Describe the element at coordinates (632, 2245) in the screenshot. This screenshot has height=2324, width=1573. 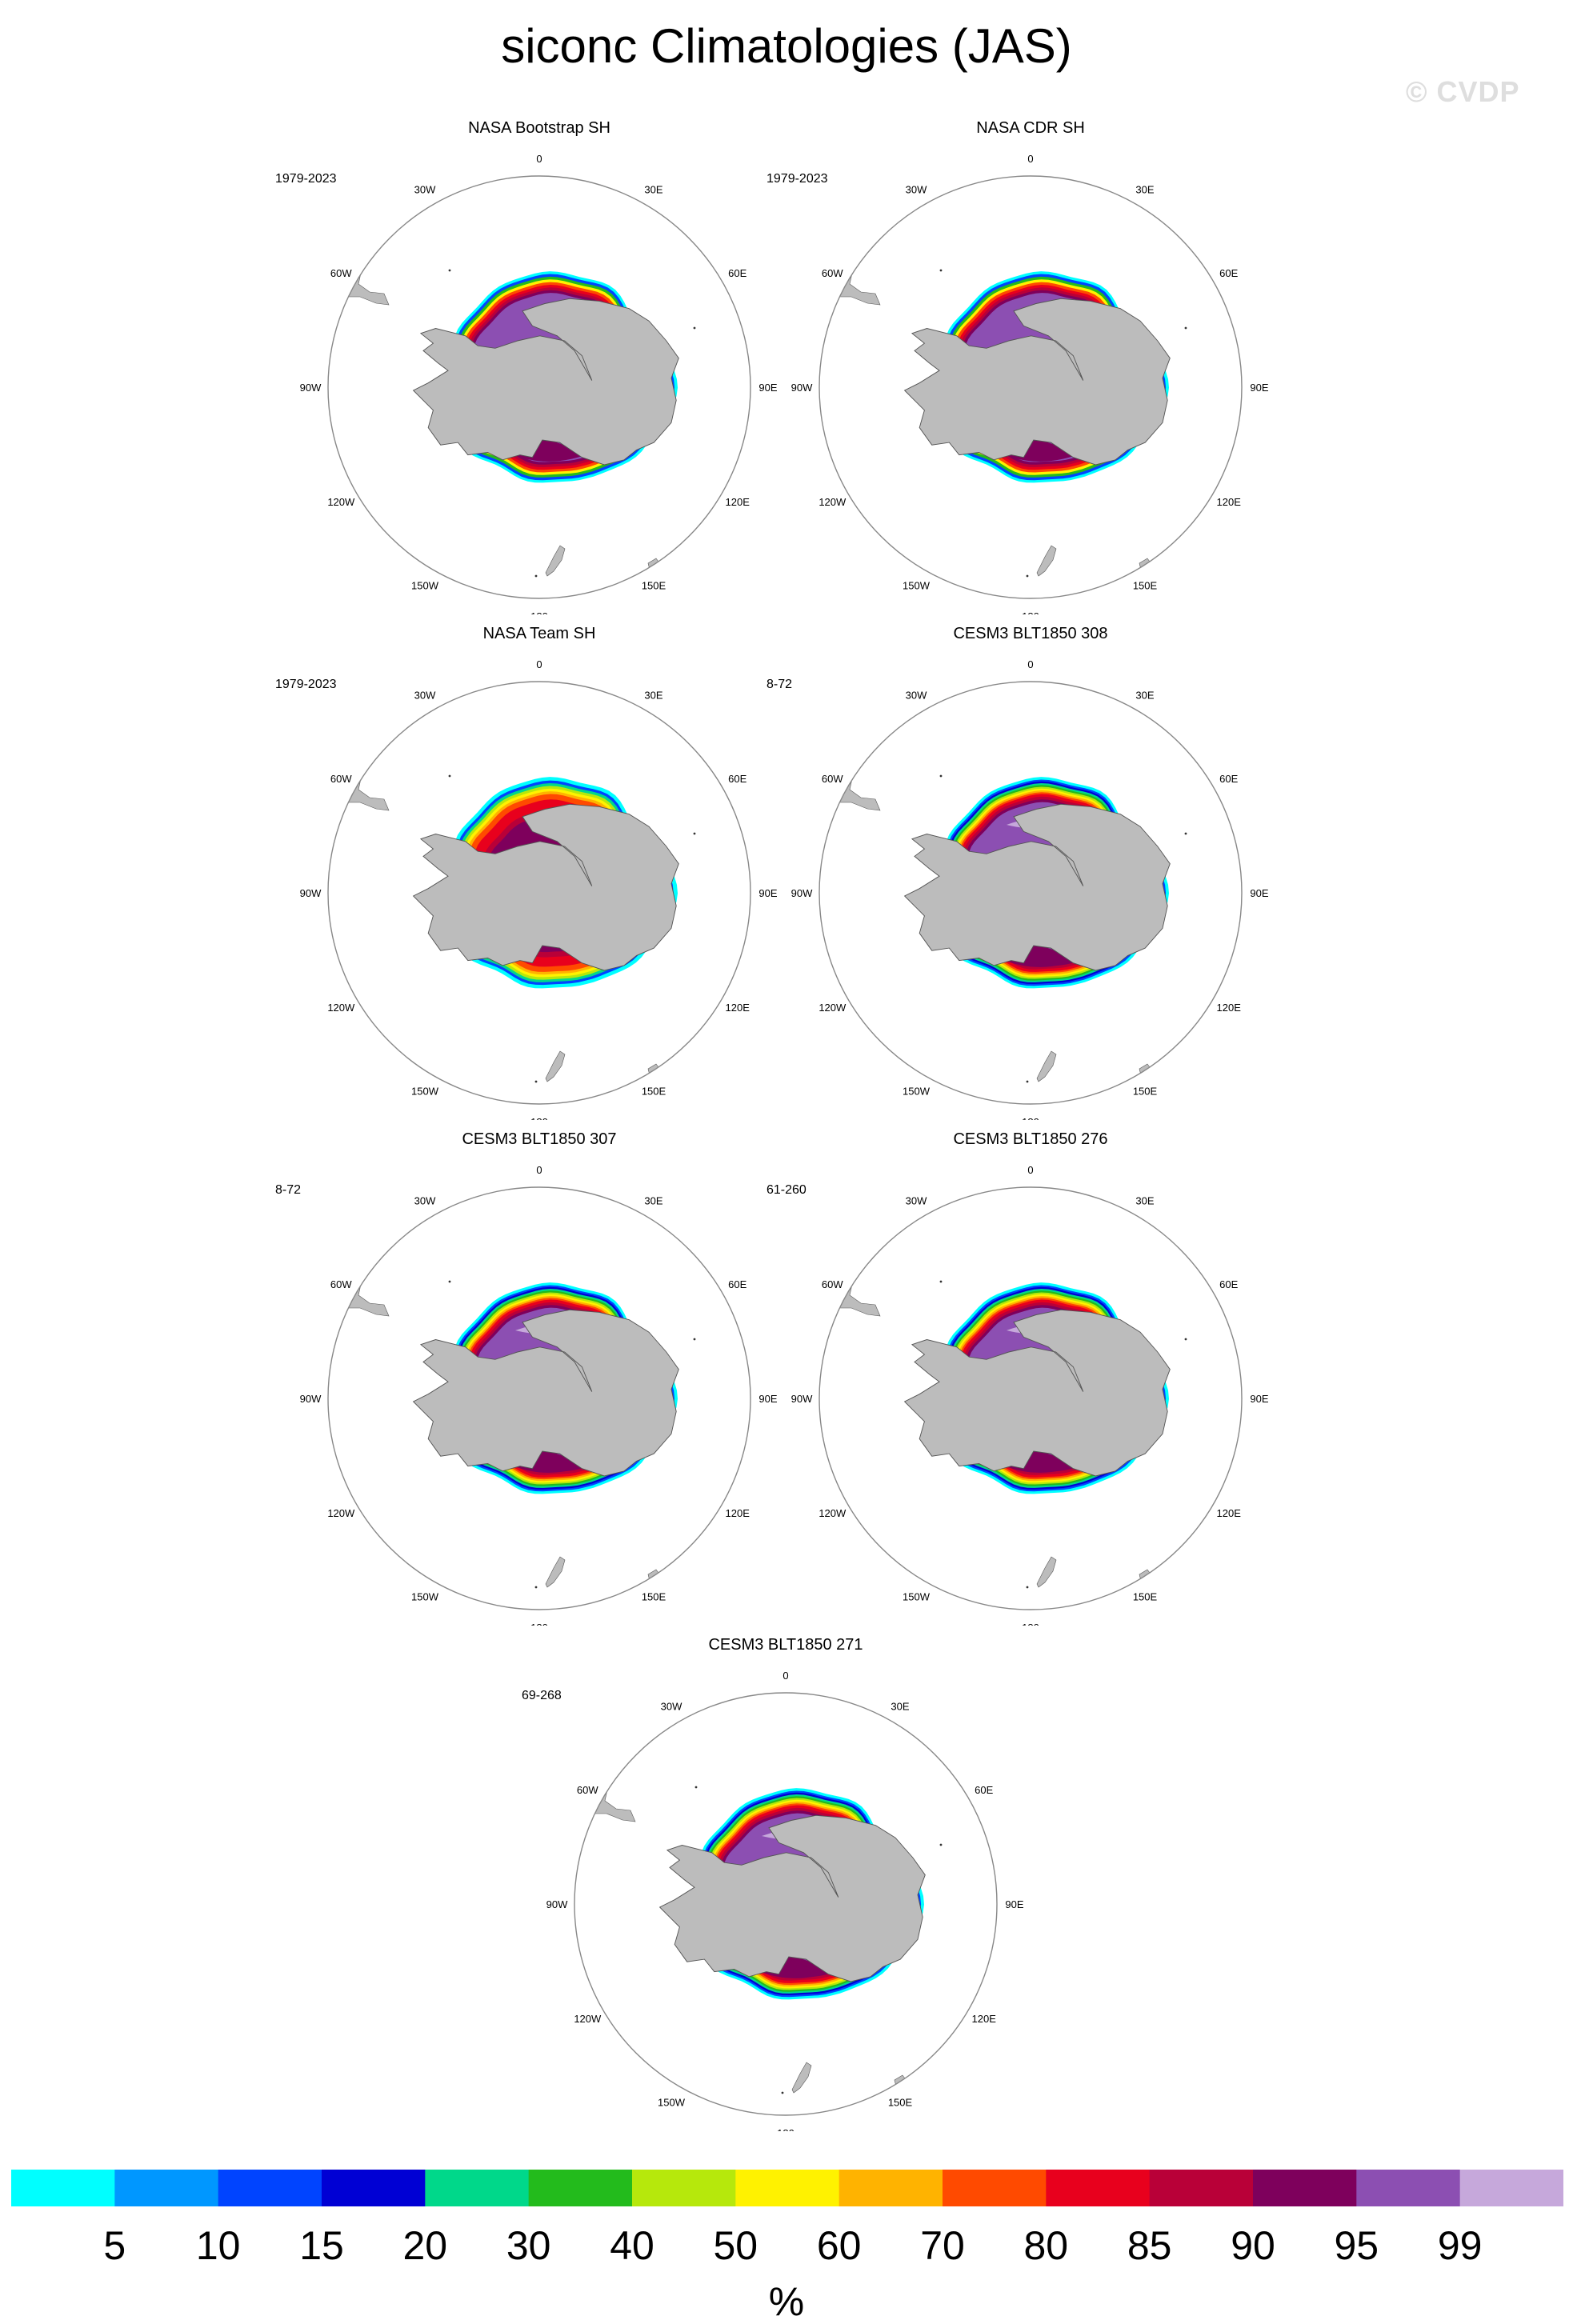
I see `colorbar-tick-label: 40` at that location.